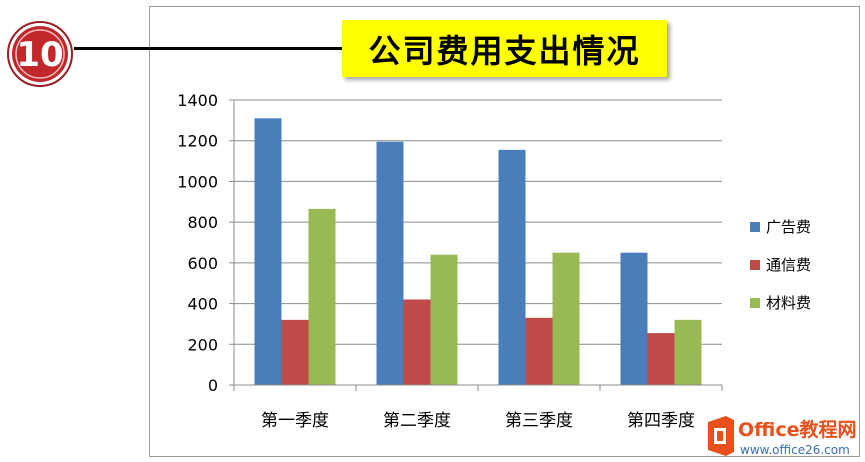  What do you see at coordinates (661, 421) in the screenshot?
I see `x-tick-label: 第四季度` at bounding box center [661, 421].